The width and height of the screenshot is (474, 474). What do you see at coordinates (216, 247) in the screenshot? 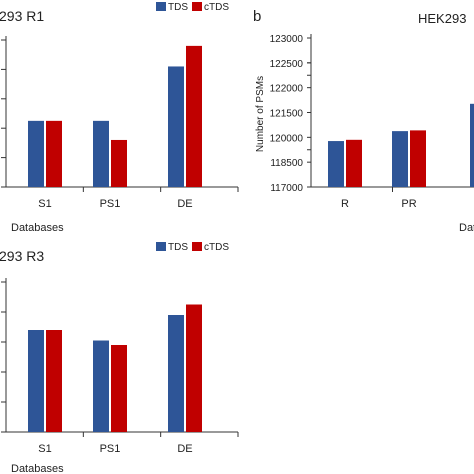
I see `legend-label-ctds-c: cTDS` at bounding box center [216, 247].